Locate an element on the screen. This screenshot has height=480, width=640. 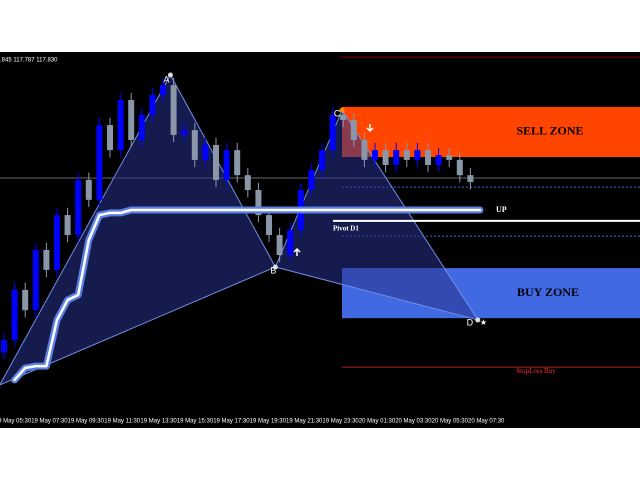
x-tick-label: 19 May 17:30 is located at coordinates (231, 422).